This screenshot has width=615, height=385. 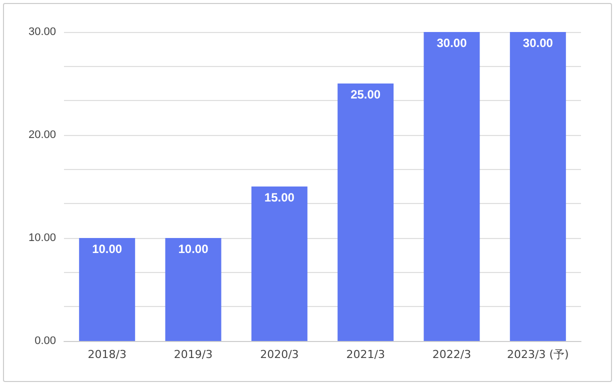 I want to click on x-tick-label: 2019/3, so click(x=193, y=354).